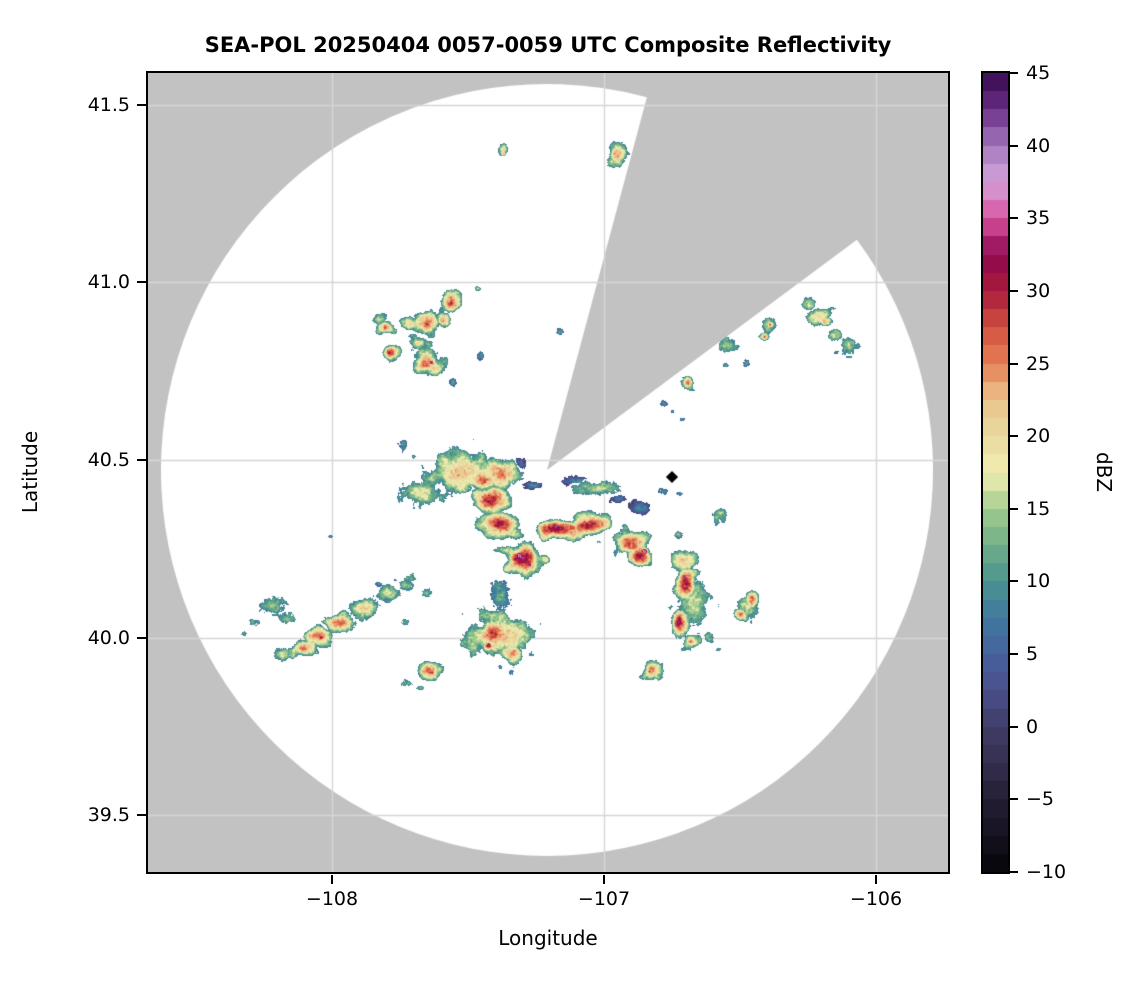  I want to click on colorbar-tick-label: −10, so click(1046, 872).